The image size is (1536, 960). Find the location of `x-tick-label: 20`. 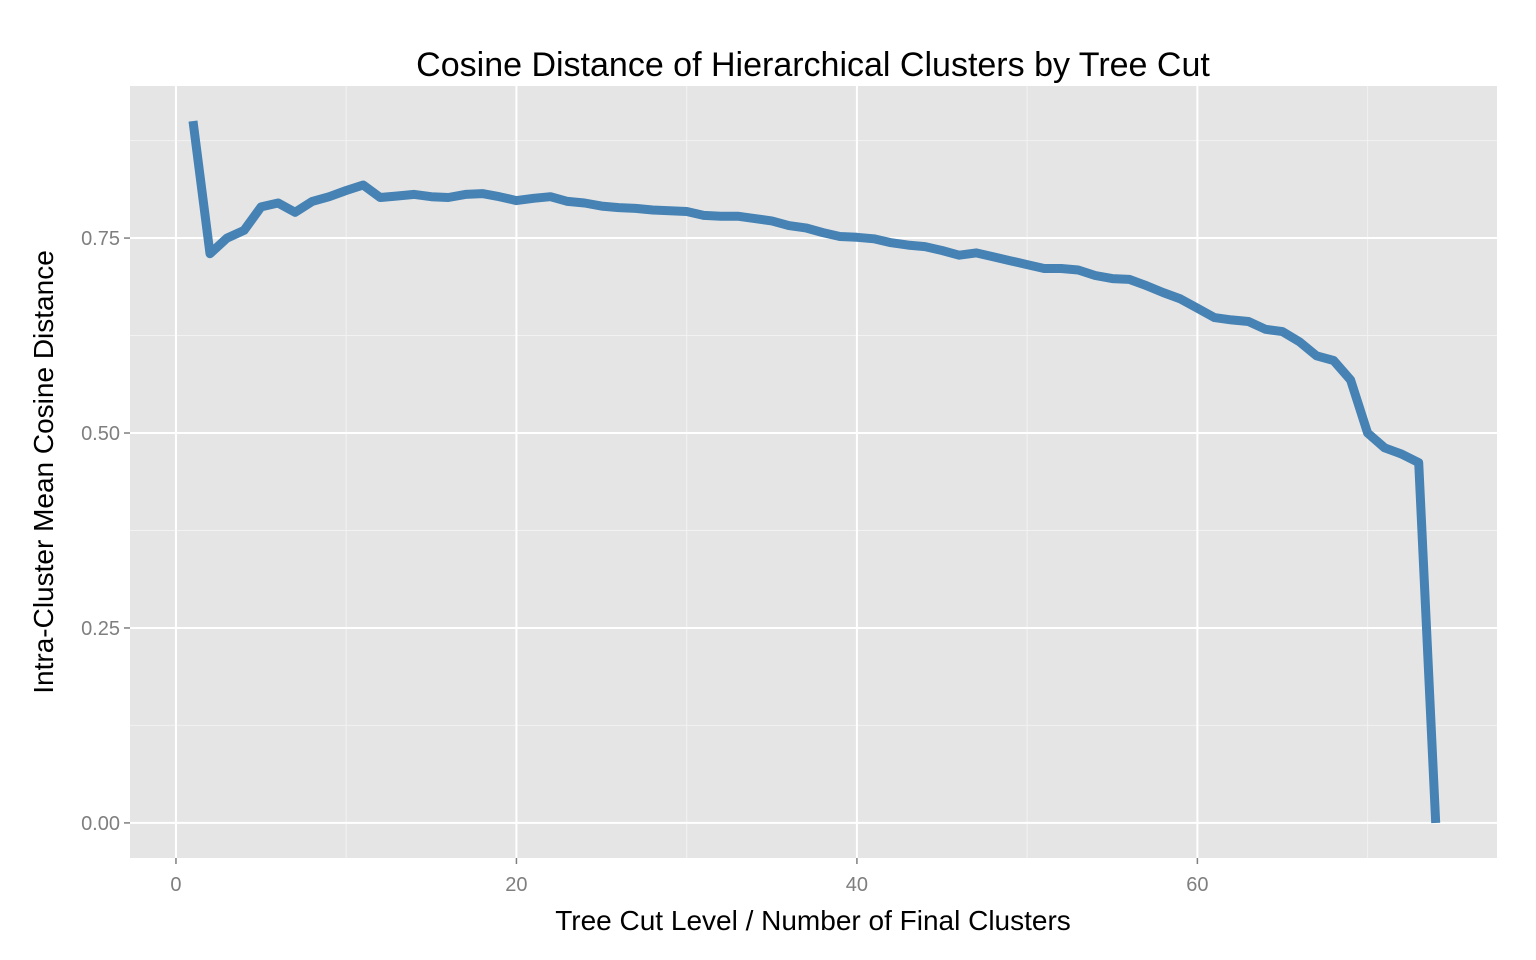

x-tick-label: 20 is located at coordinates (516, 885).